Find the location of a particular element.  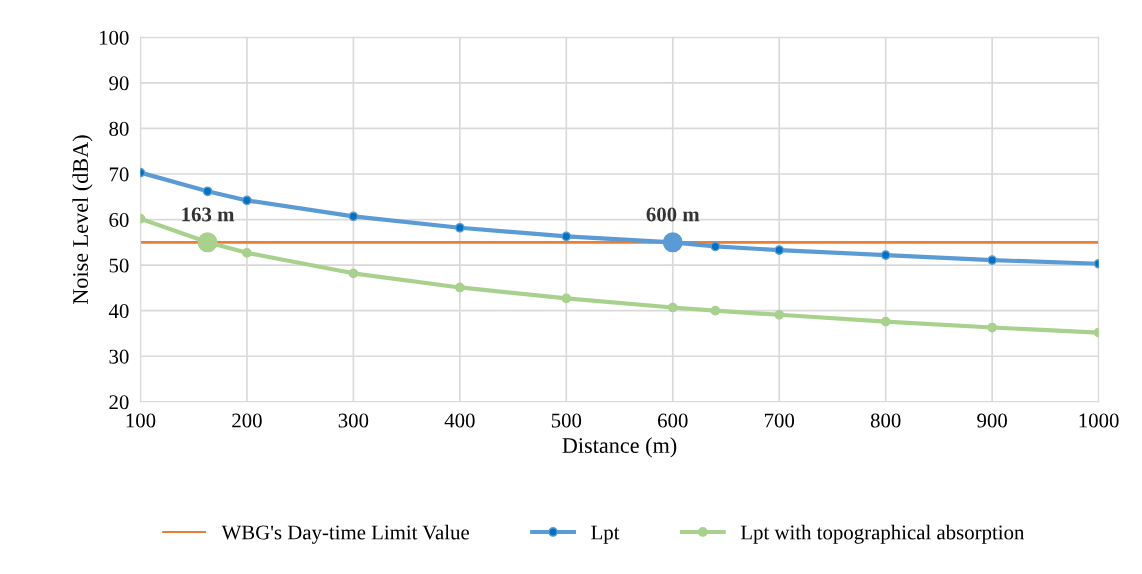

x-tick-label: 600 is located at coordinates (673, 420).